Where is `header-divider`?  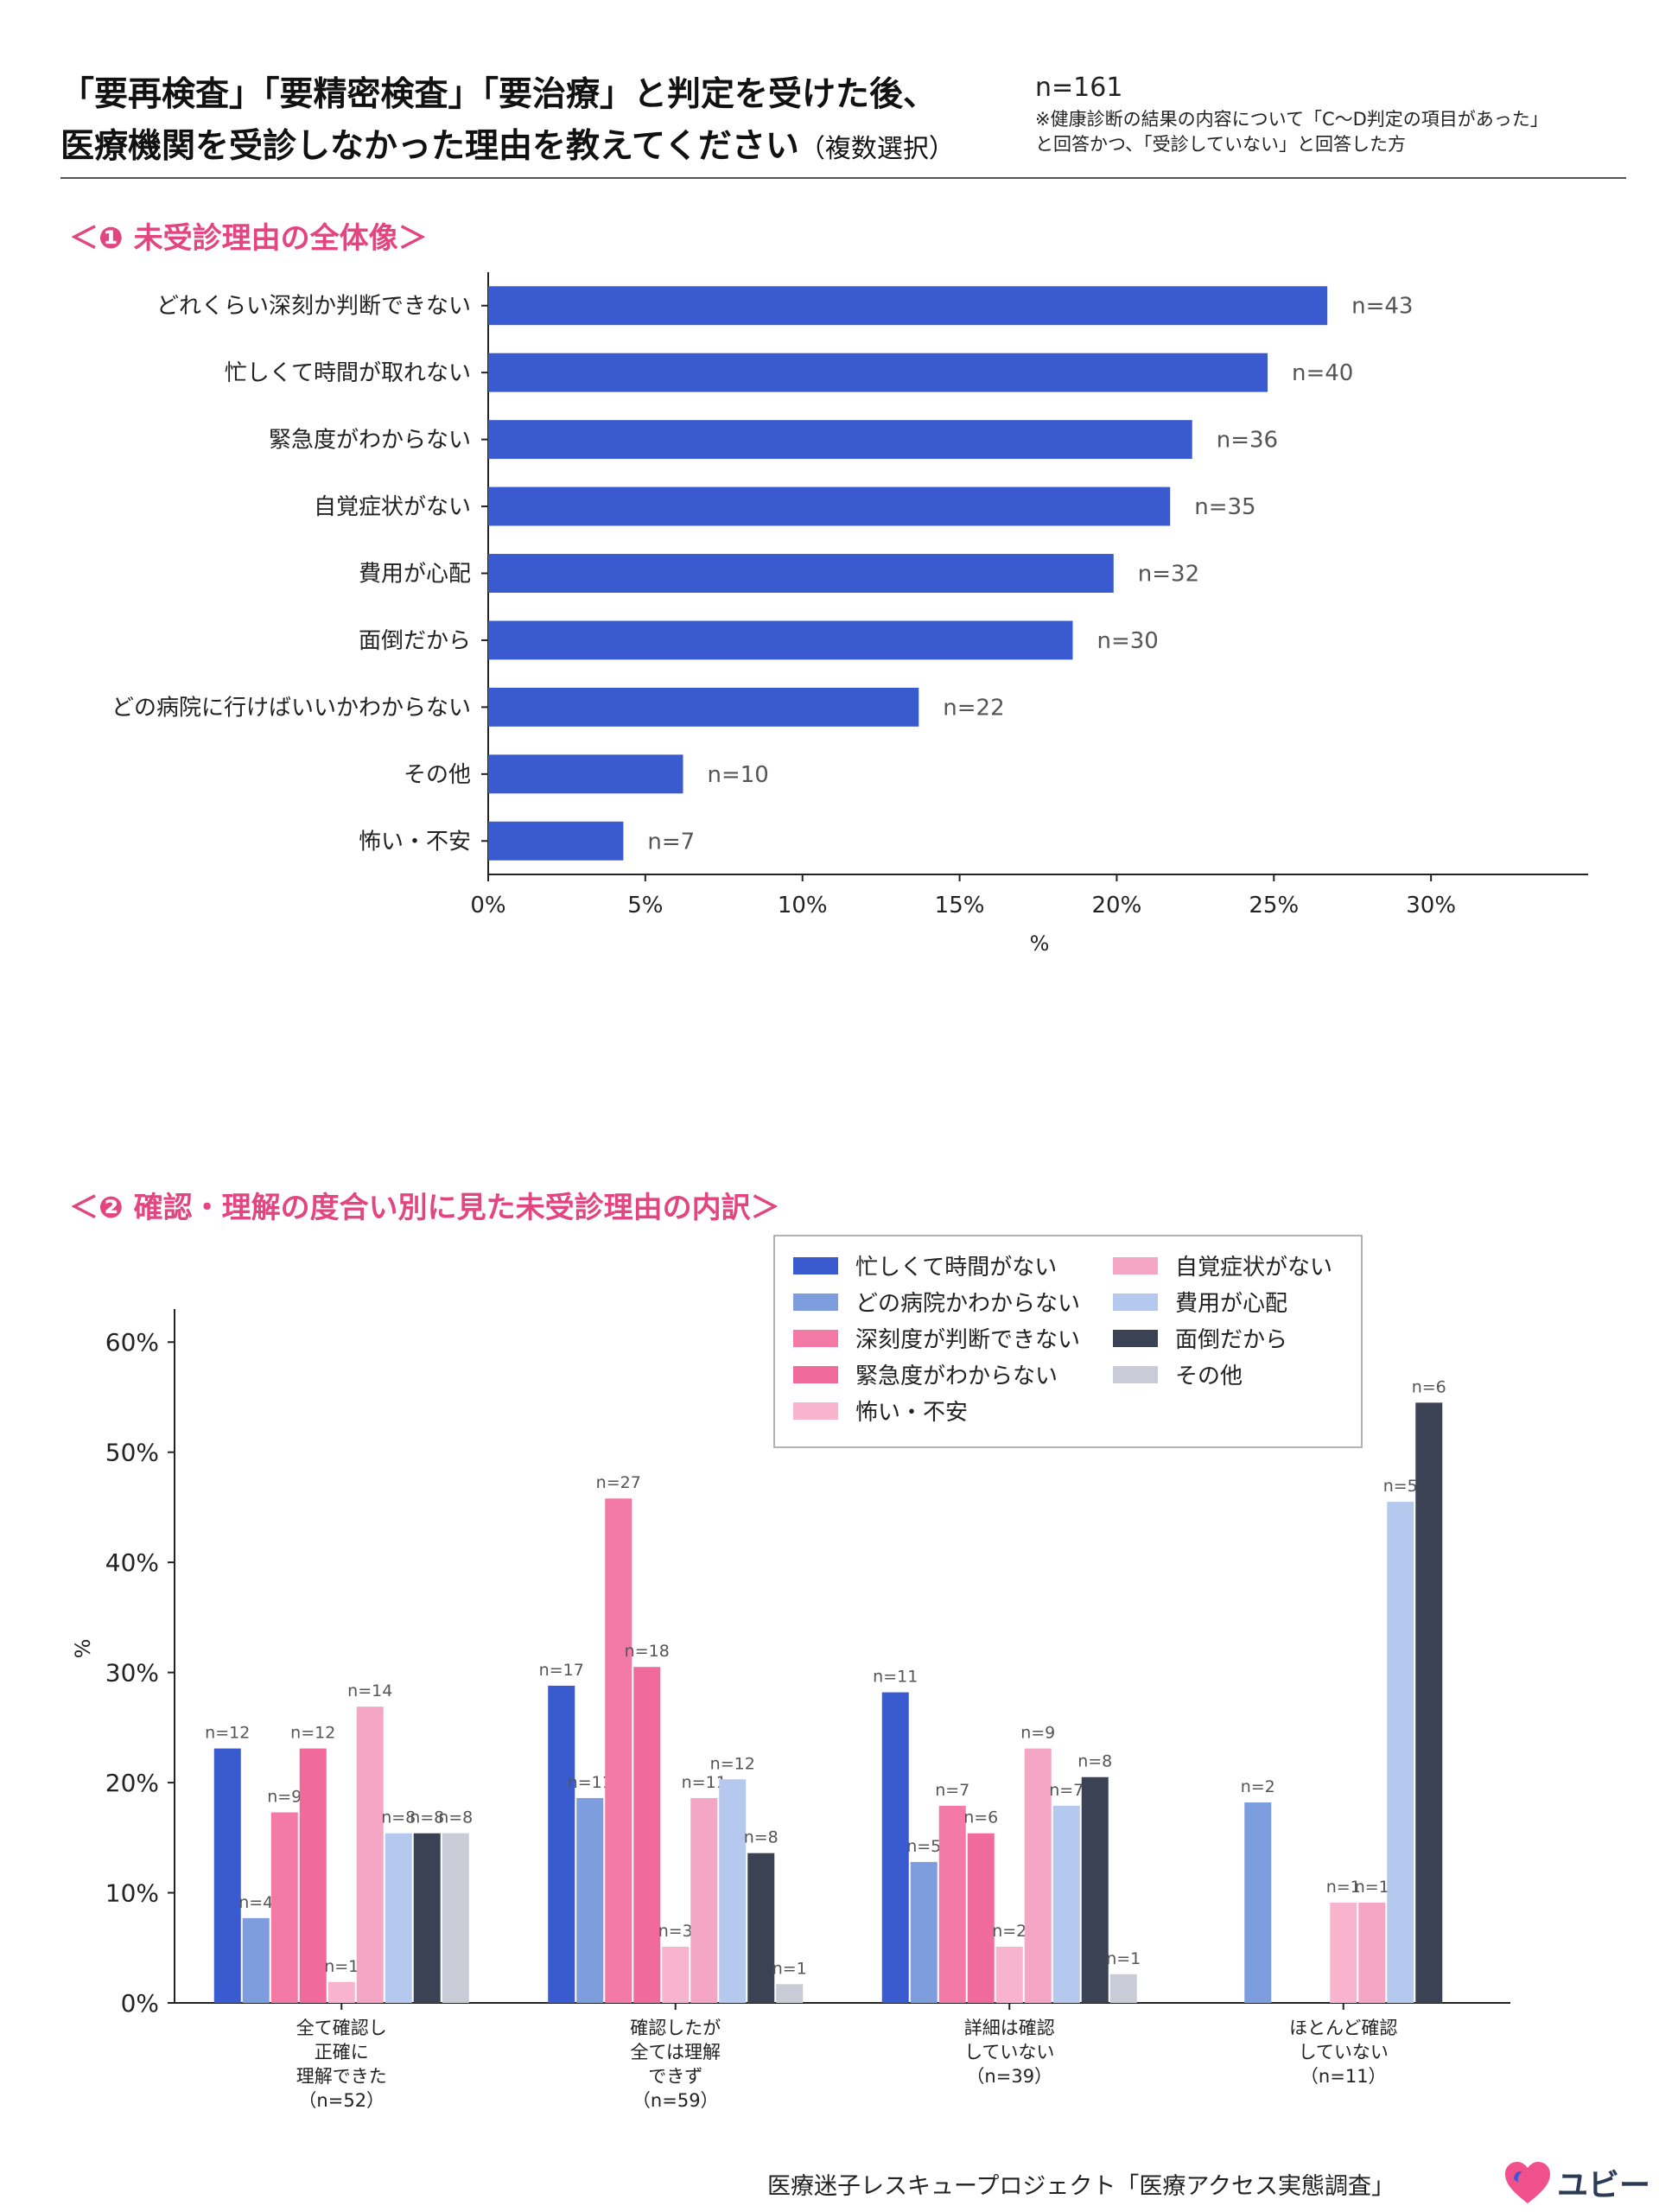
header-divider is located at coordinates (843, 178).